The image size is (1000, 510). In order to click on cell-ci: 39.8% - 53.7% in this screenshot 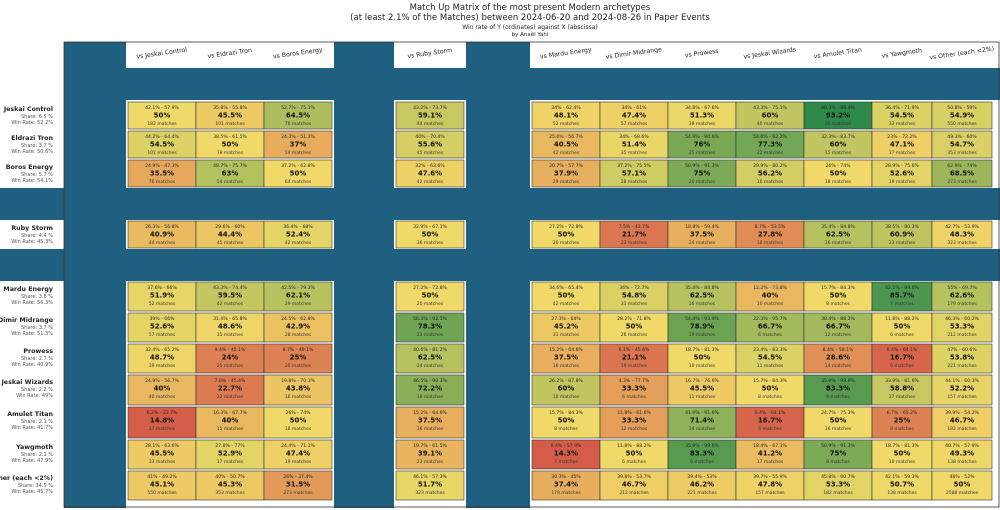, I will do `click(634, 477)`.